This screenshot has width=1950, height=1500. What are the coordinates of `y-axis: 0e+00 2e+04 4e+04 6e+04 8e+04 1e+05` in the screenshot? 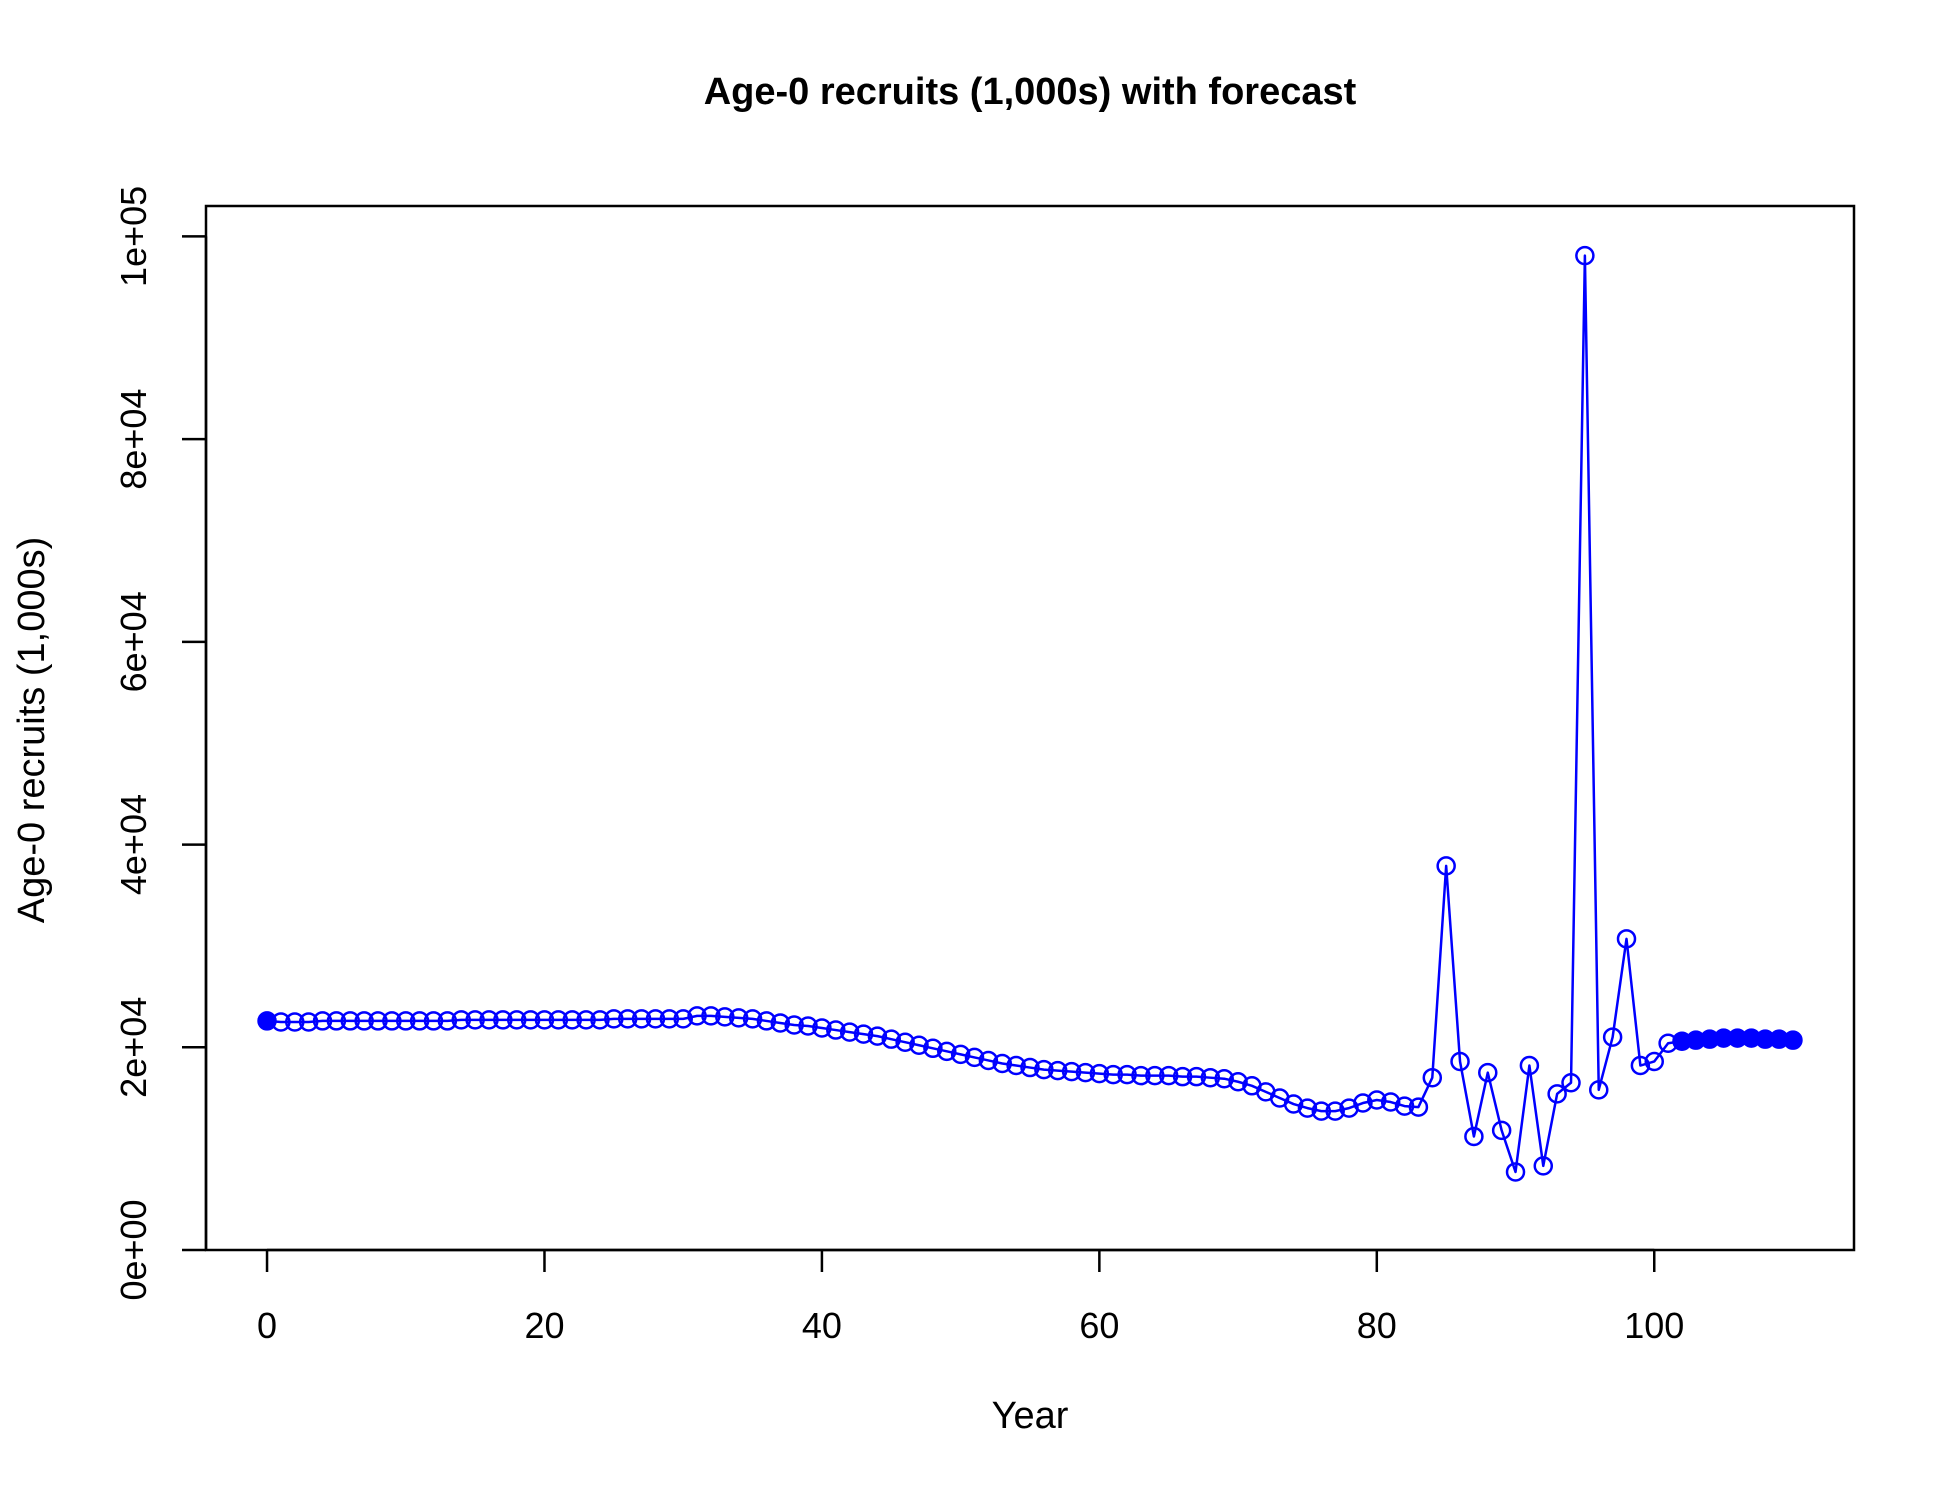 It's located at (160, 743).